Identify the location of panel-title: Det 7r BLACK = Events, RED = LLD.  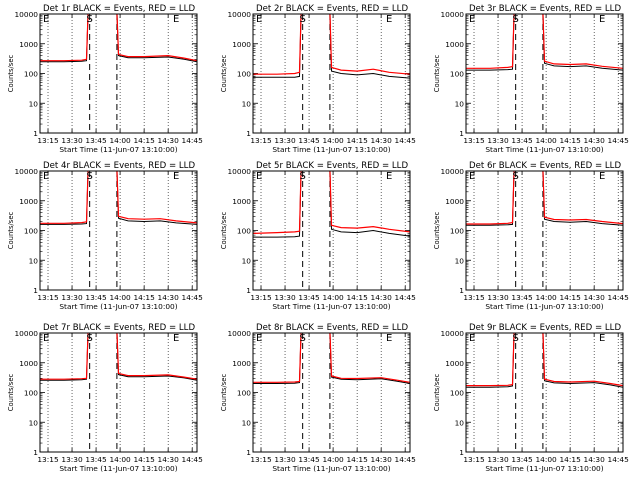
(119, 328).